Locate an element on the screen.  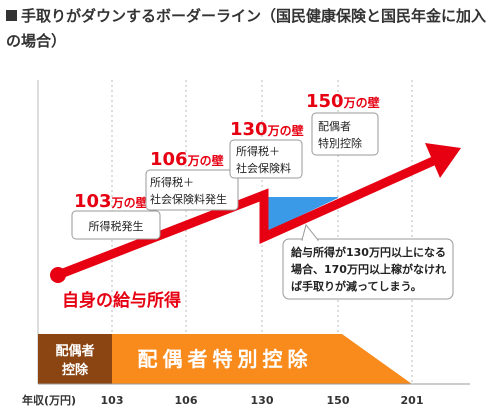
spouse-special-deduction-bar is located at coordinates (262, 359).